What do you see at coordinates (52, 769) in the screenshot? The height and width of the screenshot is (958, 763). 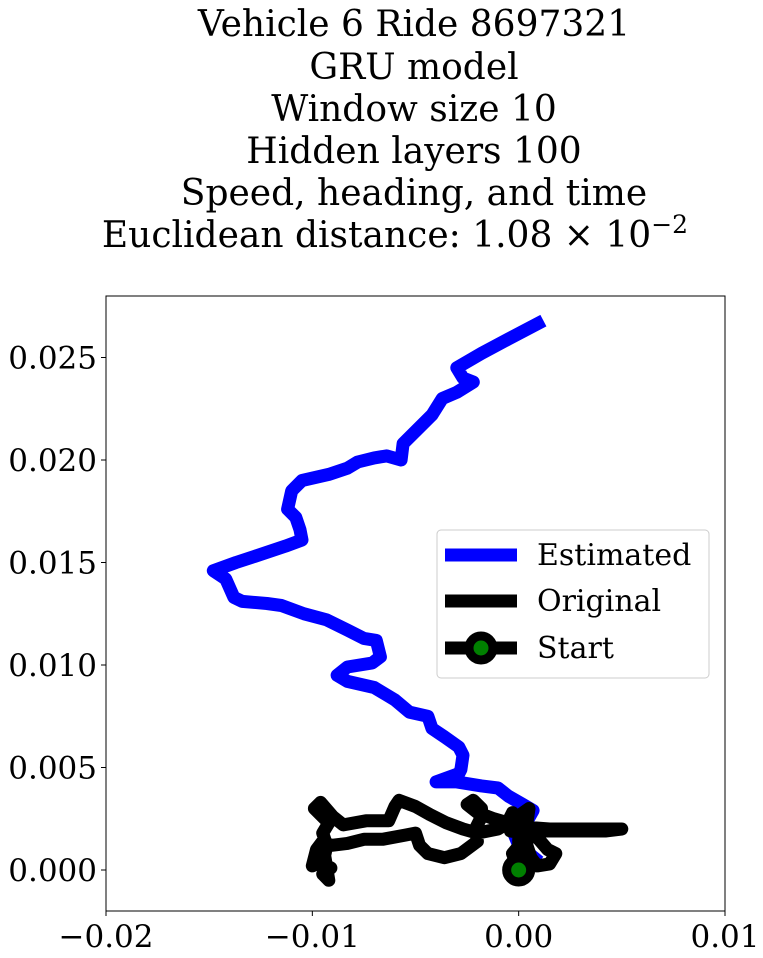 I see `y-tick-label: 0.005` at bounding box center [52, 769].